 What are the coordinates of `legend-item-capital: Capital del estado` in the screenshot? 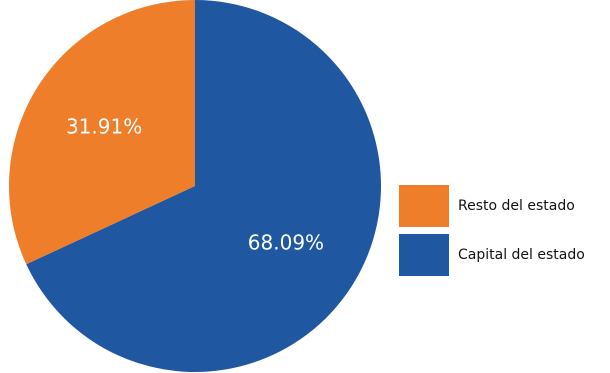 It's located at (492, 255).